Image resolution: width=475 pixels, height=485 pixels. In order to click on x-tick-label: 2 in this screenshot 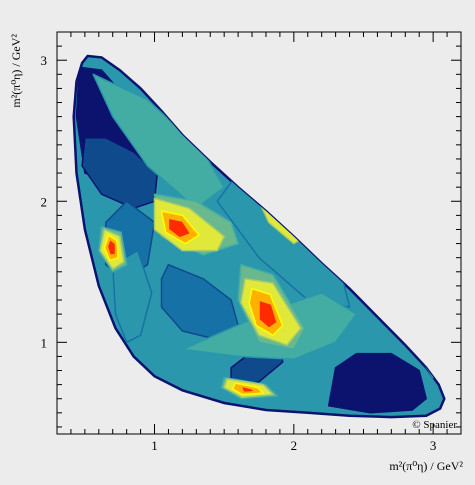, I will do `click(294, 445)`.